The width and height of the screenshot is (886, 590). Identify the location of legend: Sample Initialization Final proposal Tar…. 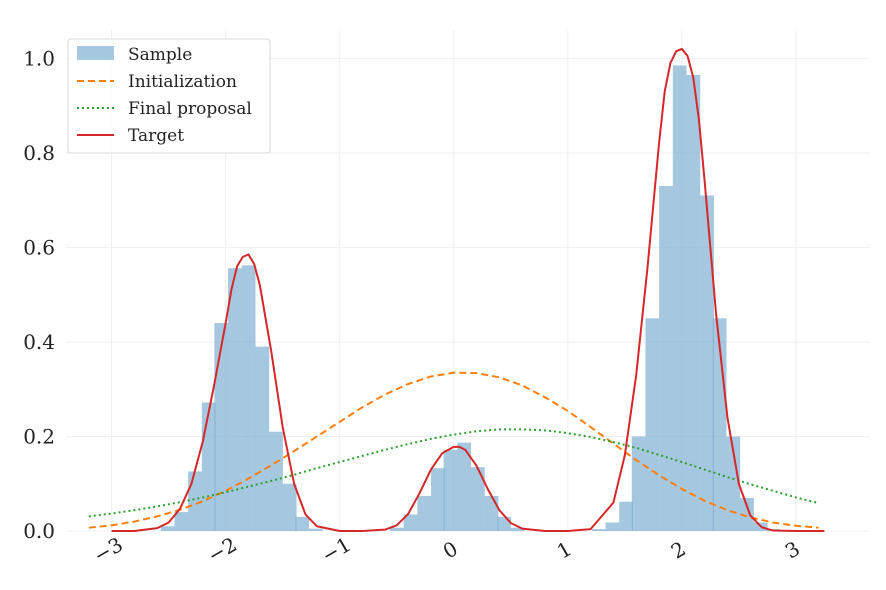
(169, 96).